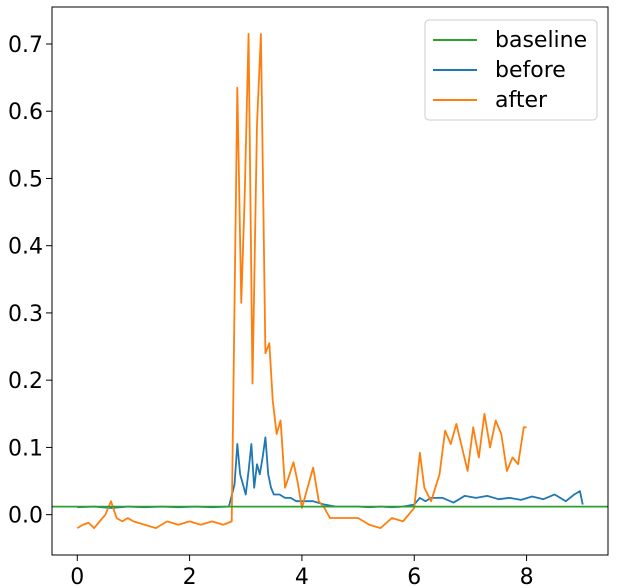 The width and height of the screenshot is (618, 588). What do you see at coordinates (302, 576) in the screenshot?
I see `x-tick-label: 4` at bounding box center [302, 576].